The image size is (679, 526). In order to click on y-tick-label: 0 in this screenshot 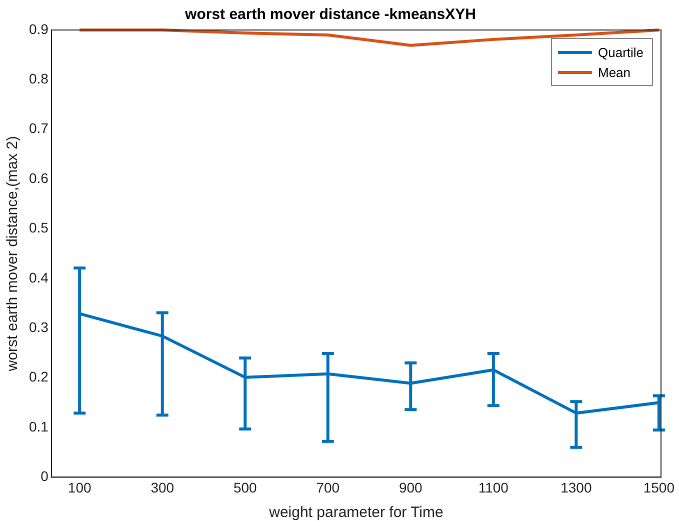, I will do `click(44, 476)`.